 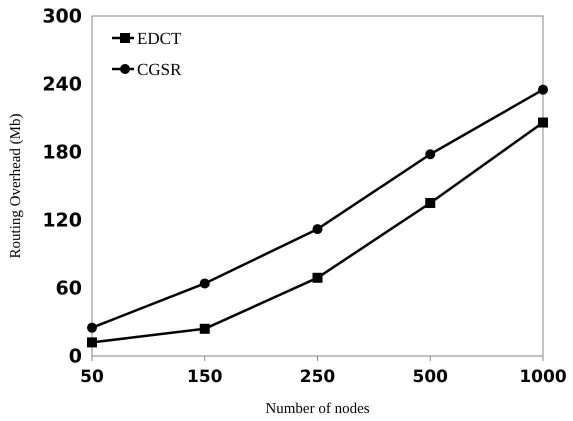 What do you see at coordinates (62, 85) in the screenshot?
I see `y-tick-label: 240` at bounding box center [62, 85].